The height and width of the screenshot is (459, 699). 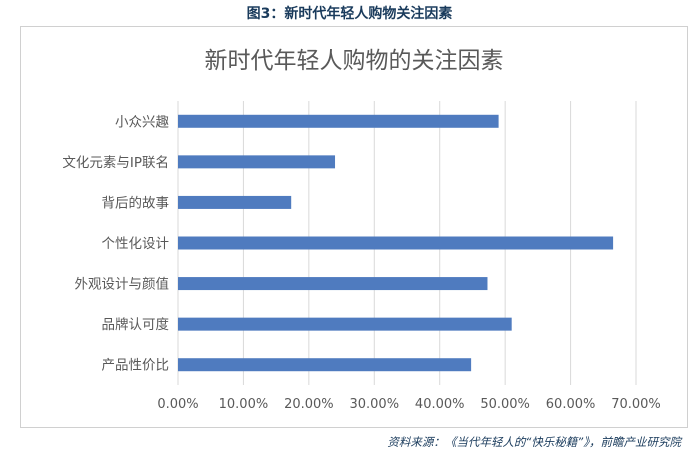 What do you see at coordinates (534, 442) in the screenshot?
I see `source-note: 资料来源：《当代年轻人的“快乐秘籍”》，前瞻产业研究院` at bounding box center [534, 442].